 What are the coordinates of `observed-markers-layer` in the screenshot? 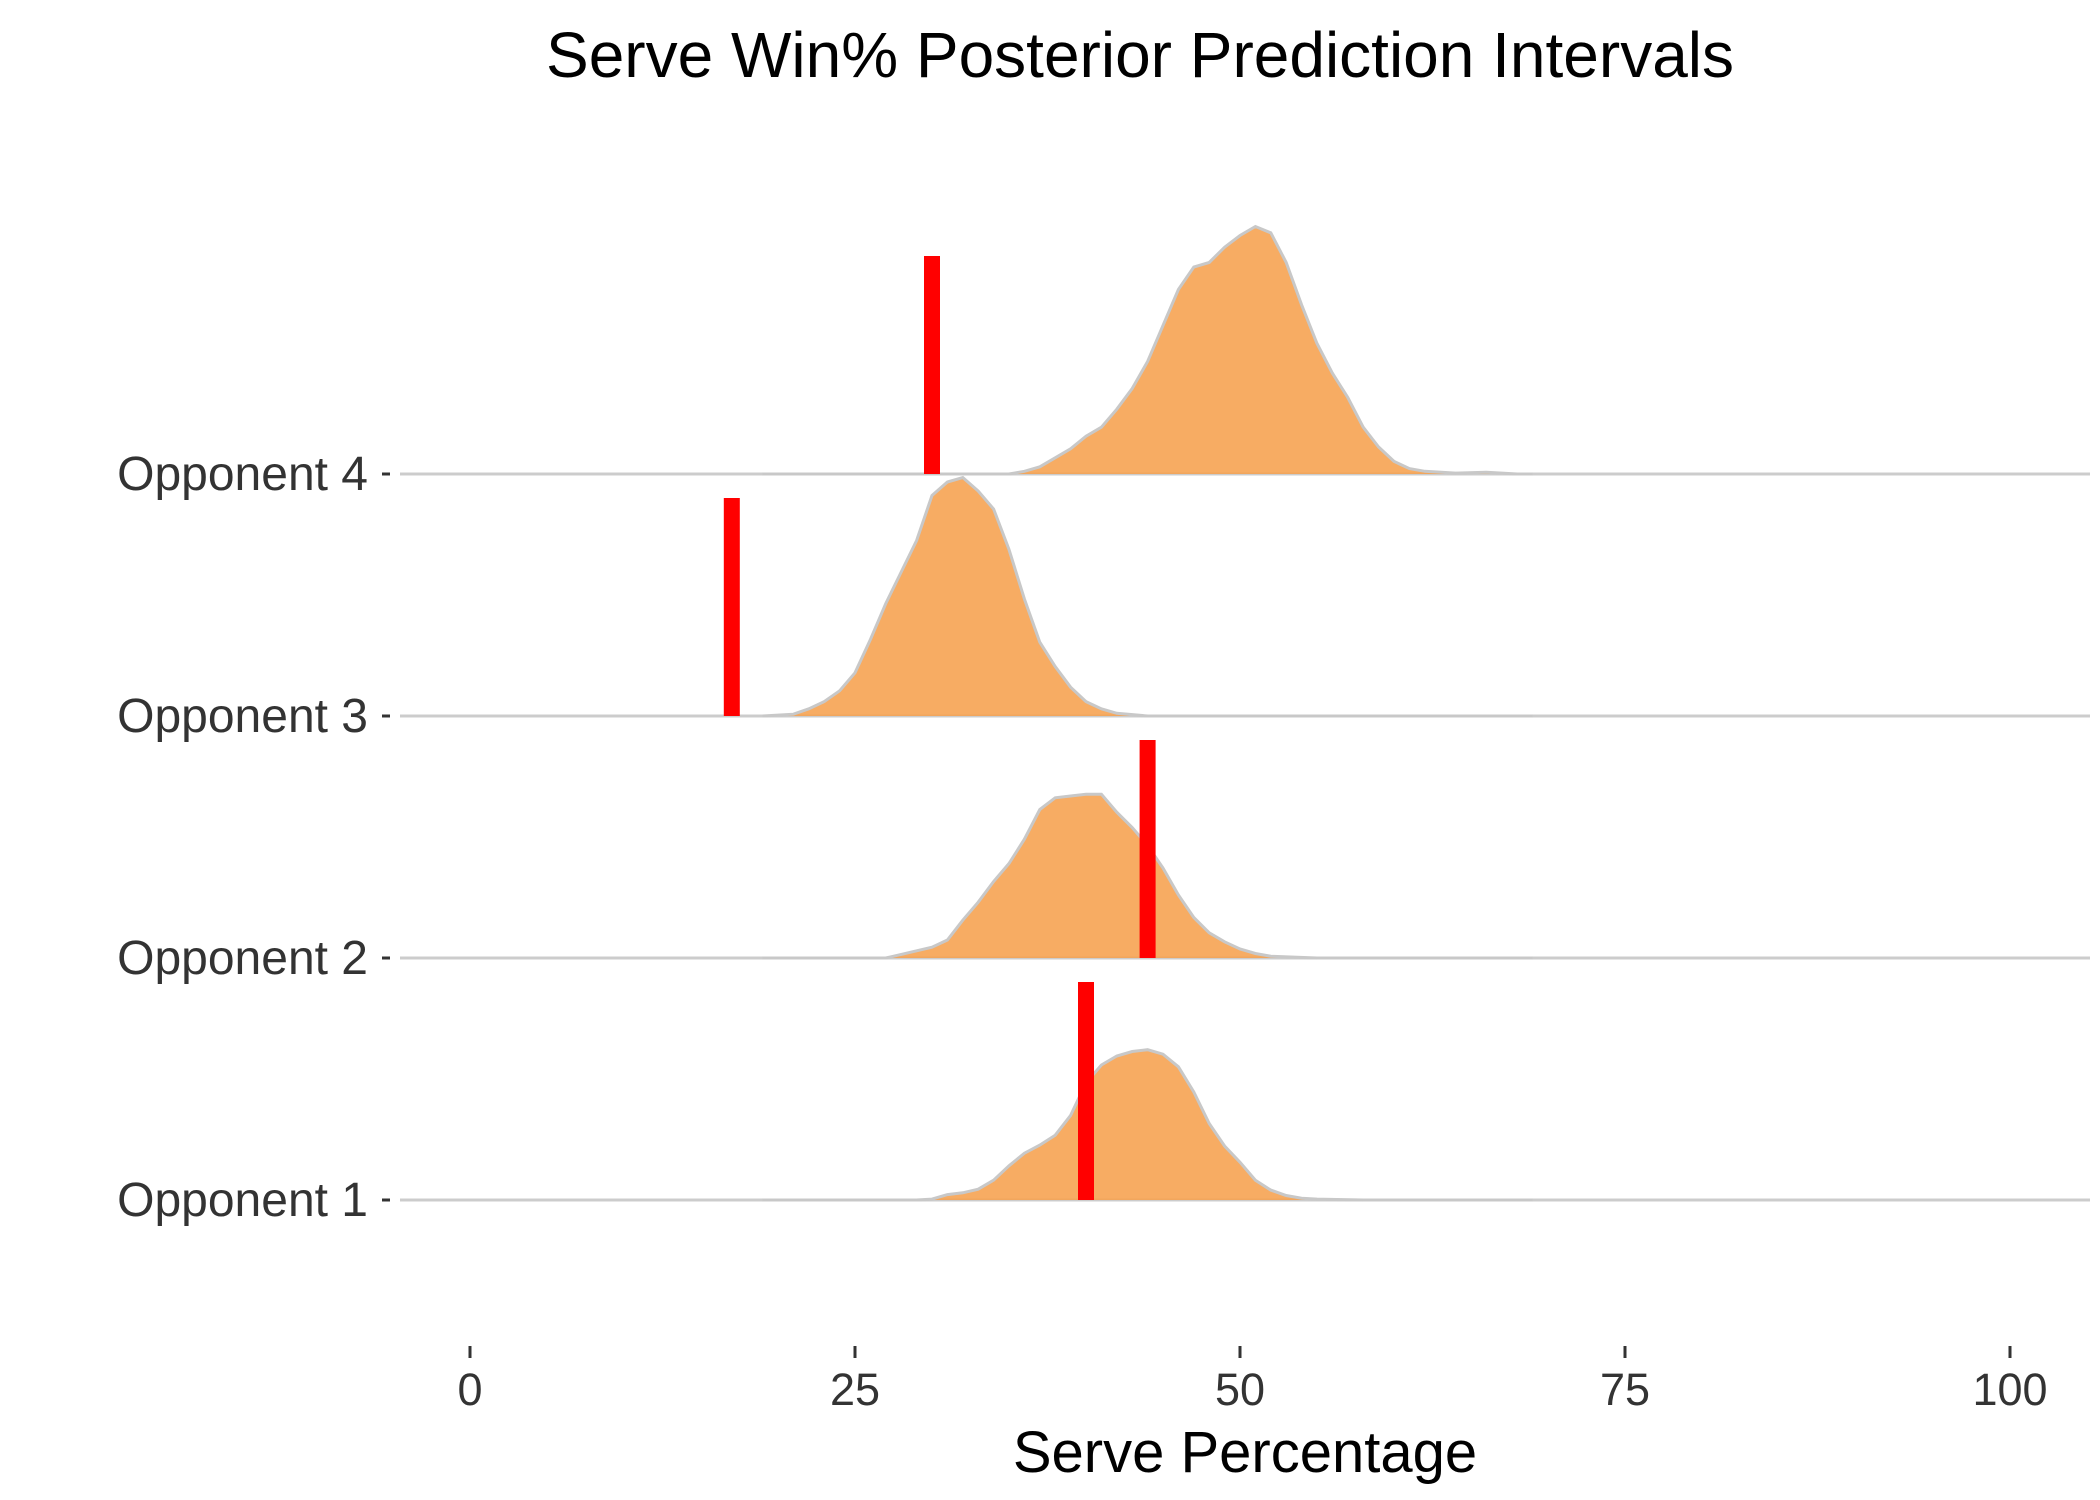 It's located at (939, 728).